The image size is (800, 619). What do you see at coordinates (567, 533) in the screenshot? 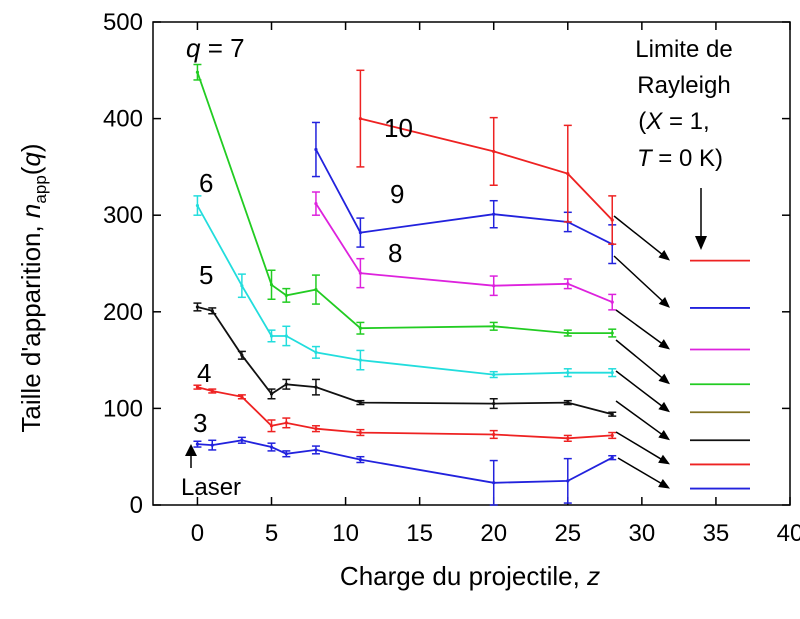
I see `x-tick-label: 25` at bounding box center [567, 533].